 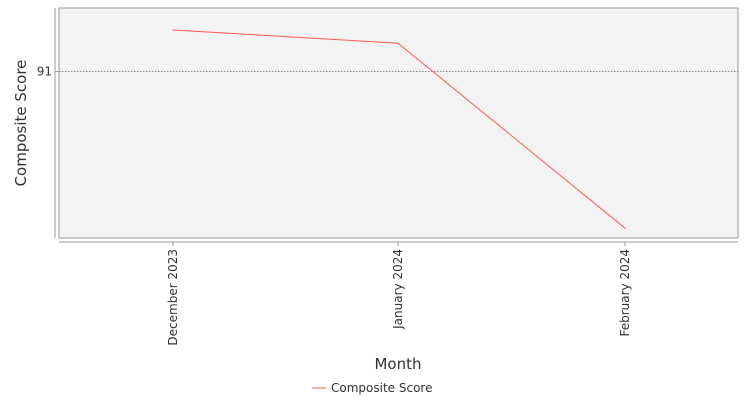 What do you see at coordinates (397, 364) in the screenshot?
I see `x-axis-title: Month` at bounding box center [397, 364].